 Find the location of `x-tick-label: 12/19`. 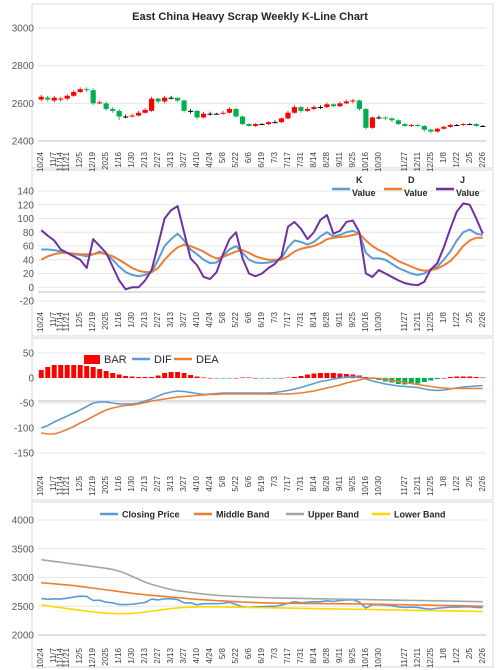

x-tick-label: 12/19 is located at coordinates (92, 657).